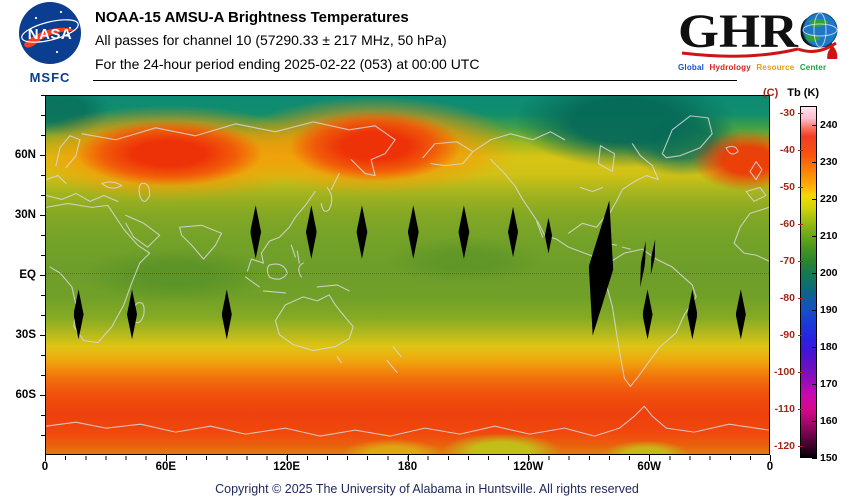 This screenshot has width=854, height=502. What do you see at coordinates (758, 36) in the screenshot?
I see `ghrc-logo-icon: GHRC` at bounding box center [758, 36].